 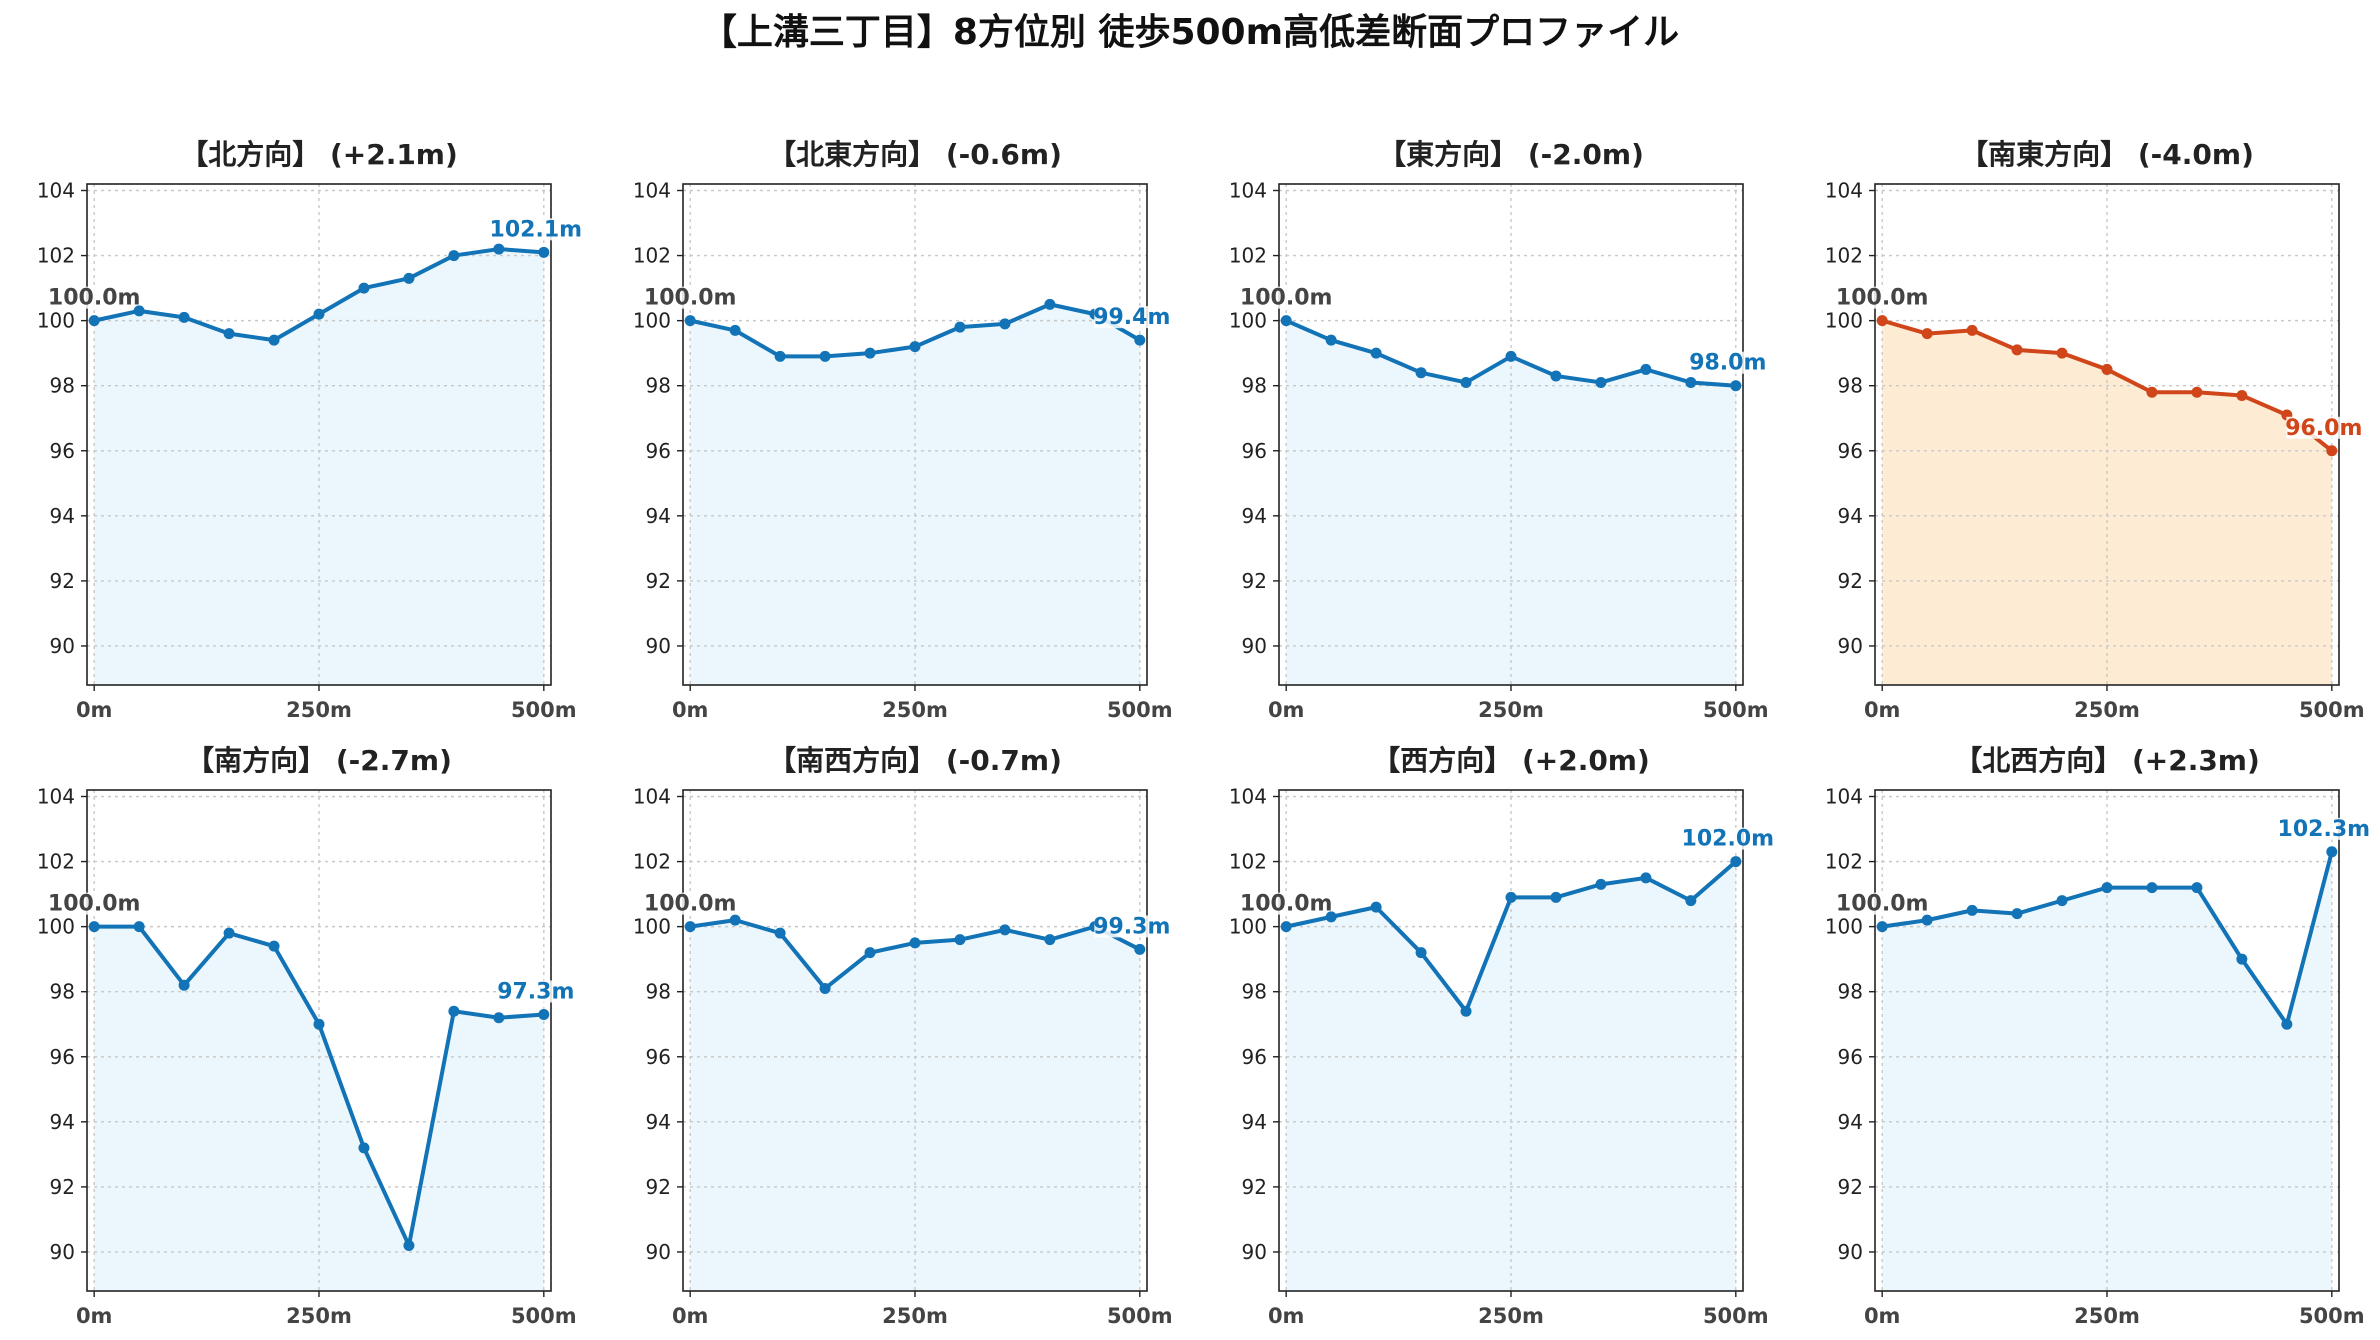 I want to click on panel-title: 【北西方向】 (+2.3m), so click(x=2107, y=760).